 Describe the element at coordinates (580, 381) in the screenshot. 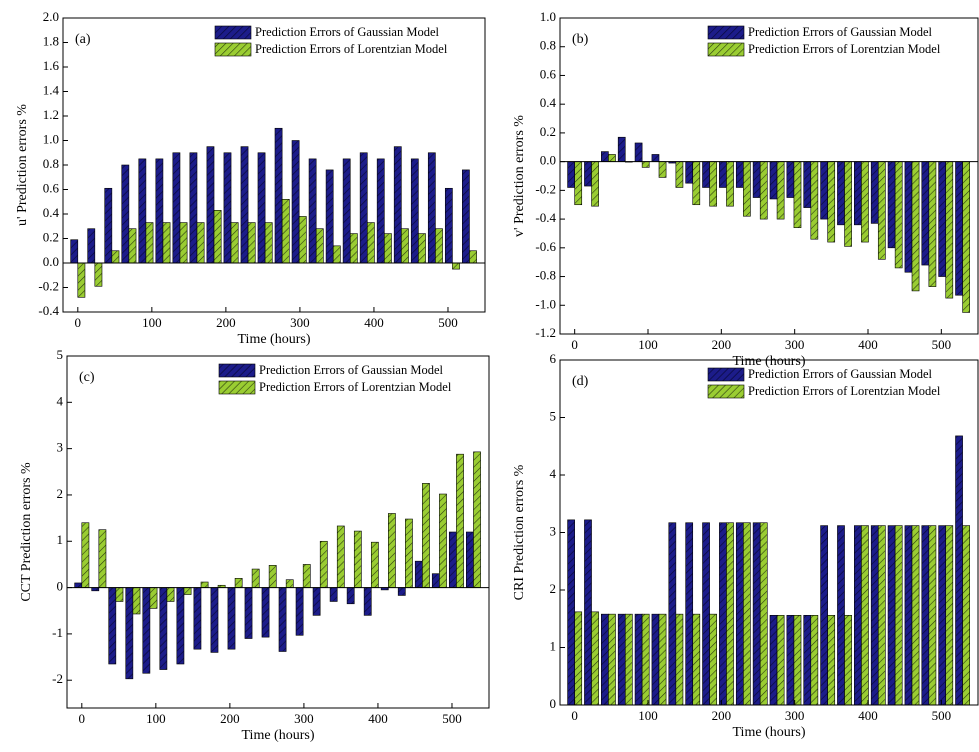

I see `panel-label: (d)` at that location.